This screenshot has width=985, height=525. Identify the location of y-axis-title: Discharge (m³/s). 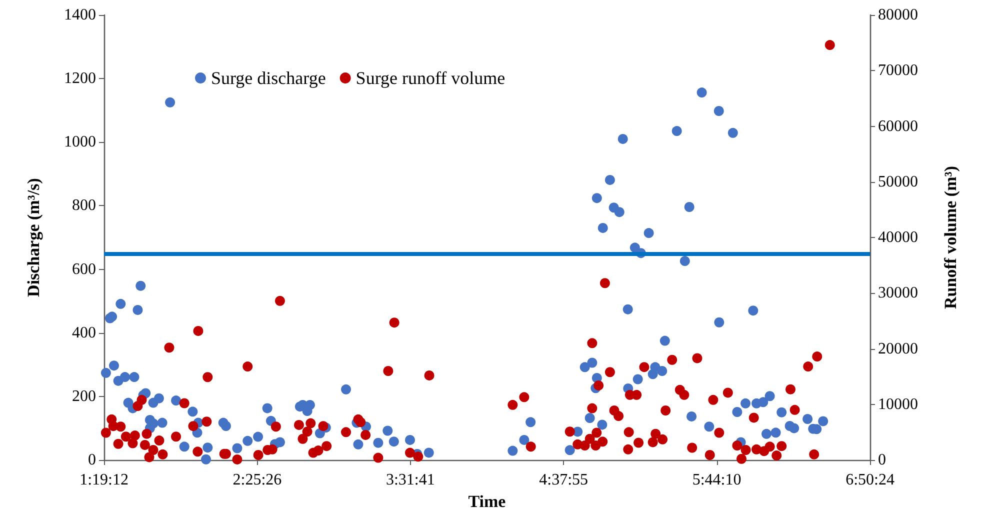
(33, 237).